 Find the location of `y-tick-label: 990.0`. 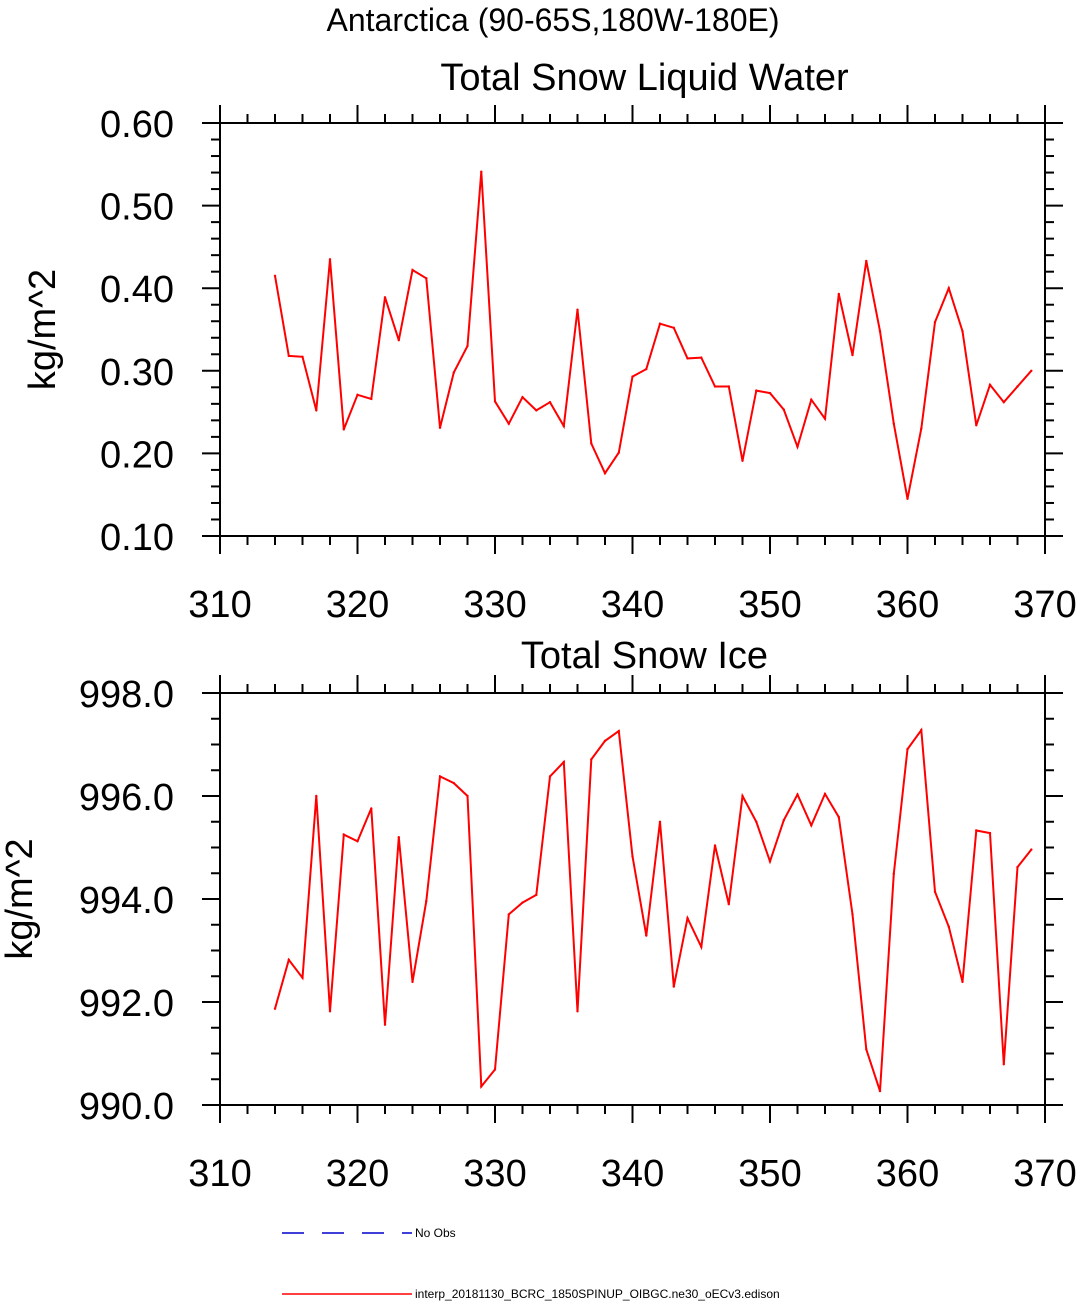

y-tick-label: 990.0 is located at coordinates (126, 1107).